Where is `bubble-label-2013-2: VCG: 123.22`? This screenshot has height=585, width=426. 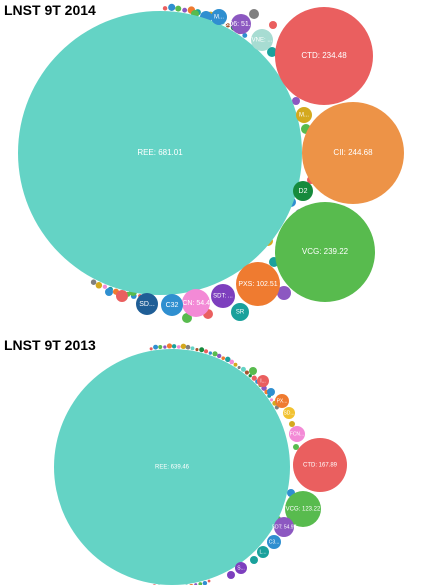 bubble-label-2013-2: VCG: 123.22 is located at coordinates (303, 510).